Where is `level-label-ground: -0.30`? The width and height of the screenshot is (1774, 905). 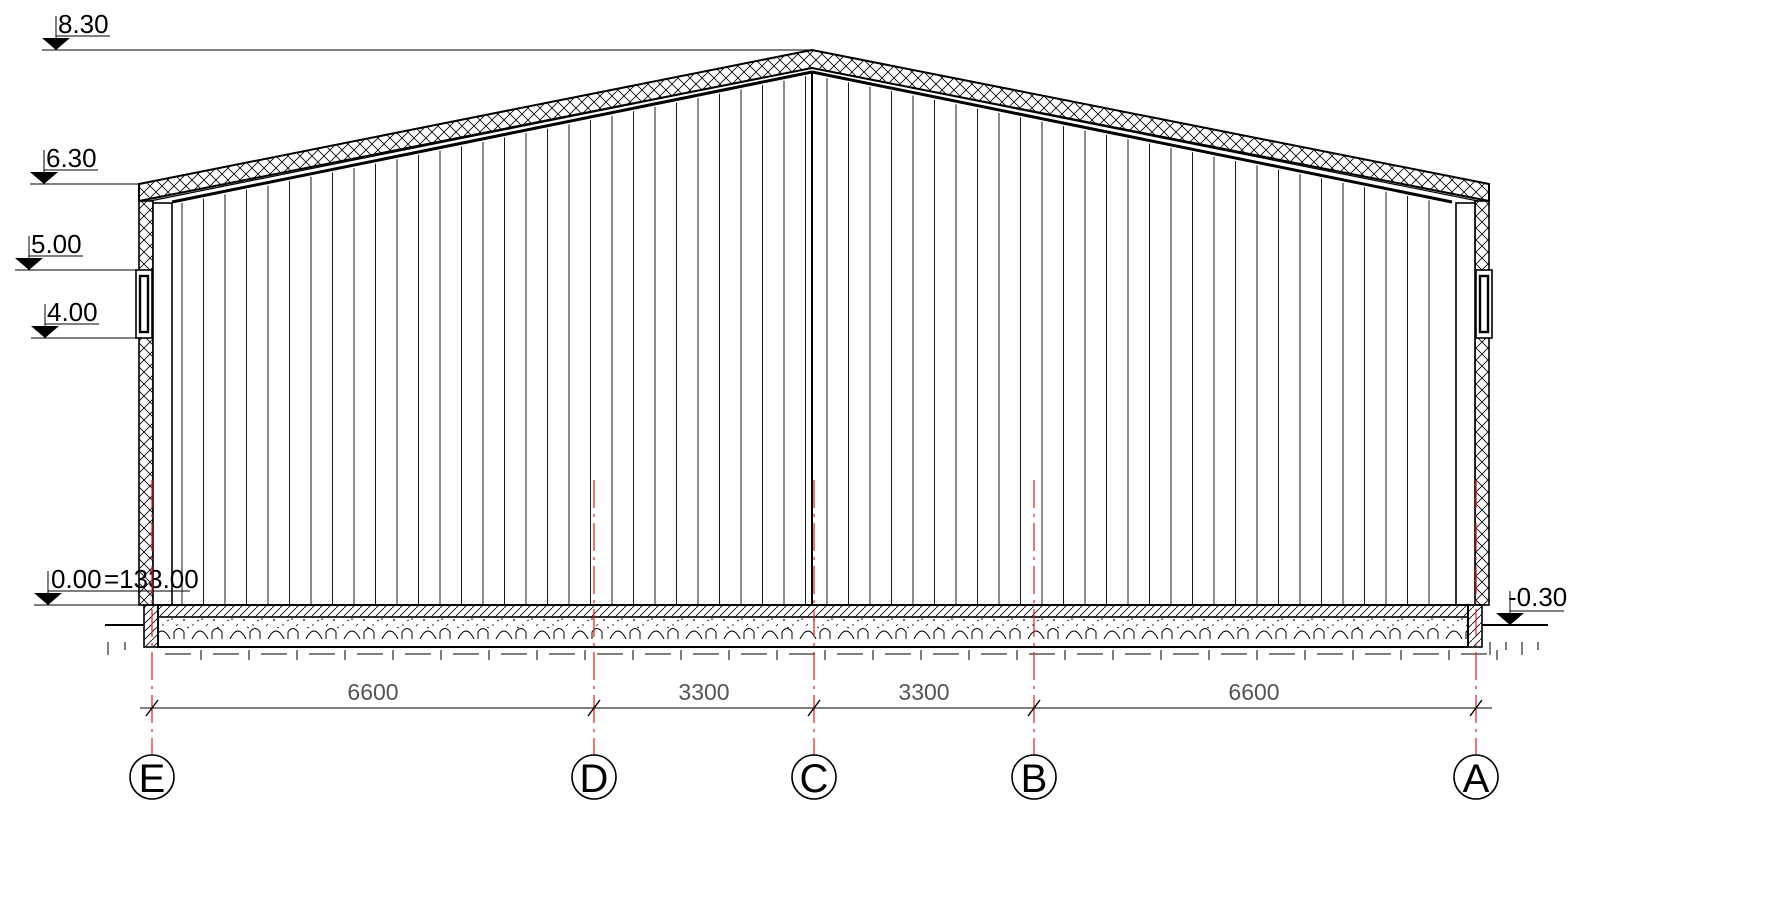 level-label-ground: -0.30 is located at coordinates (1537, 597).